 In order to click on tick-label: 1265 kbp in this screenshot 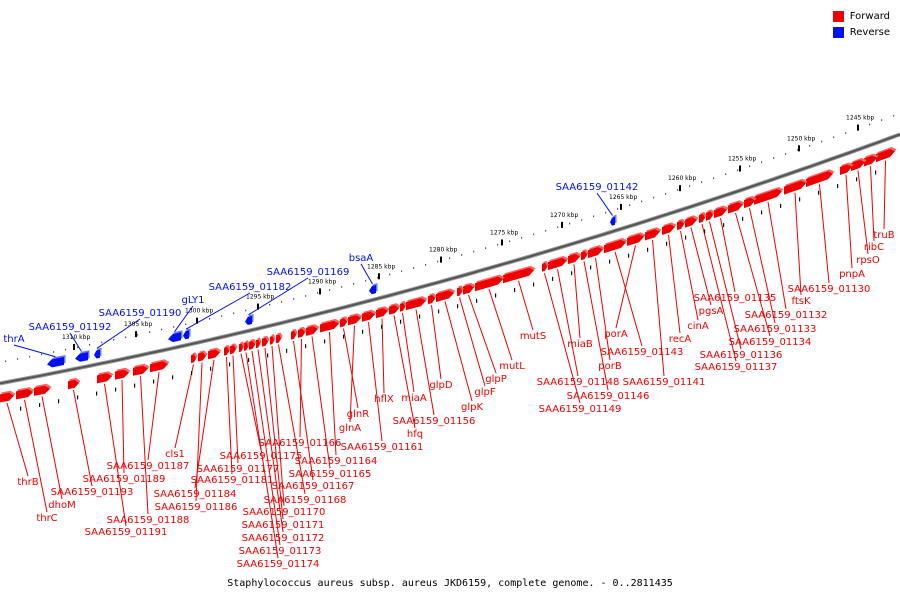, I will do `click(623, 197)`.